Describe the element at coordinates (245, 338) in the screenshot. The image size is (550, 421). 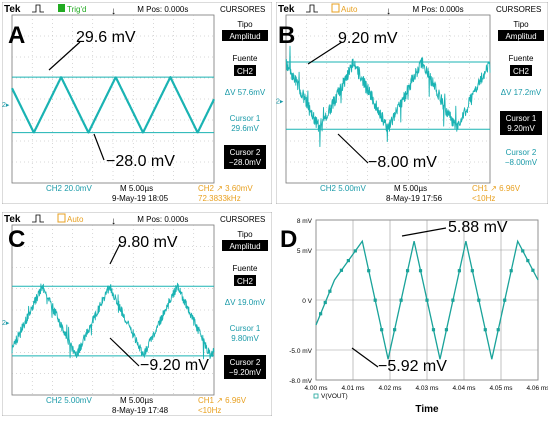
I see `cursor1-value: 9.80mV` at that location.